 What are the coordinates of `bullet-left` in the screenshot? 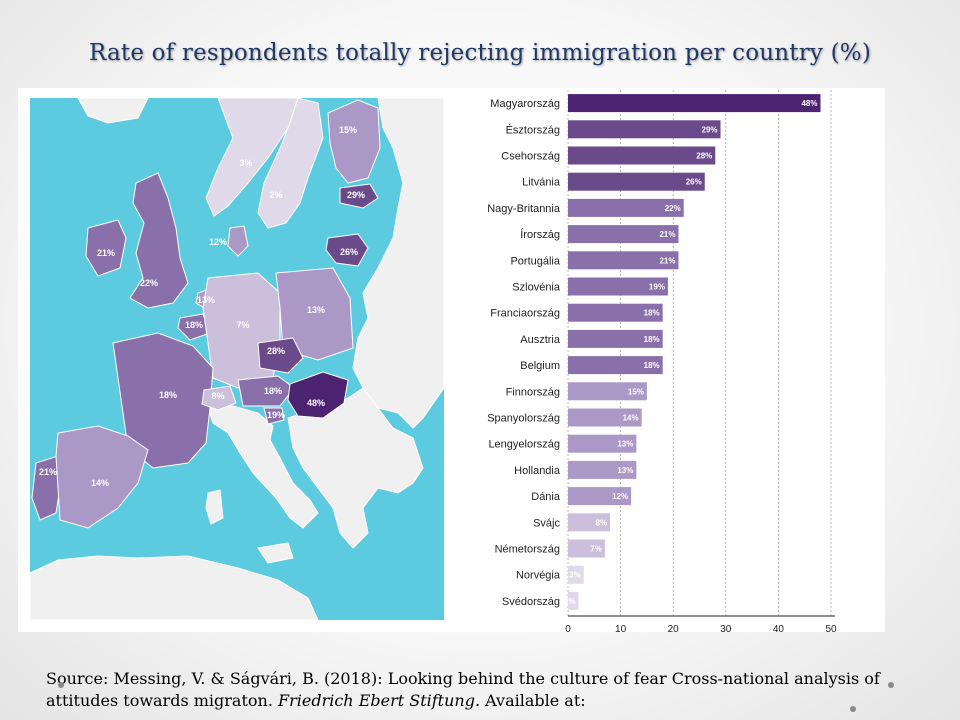 It's located at (61, 685).